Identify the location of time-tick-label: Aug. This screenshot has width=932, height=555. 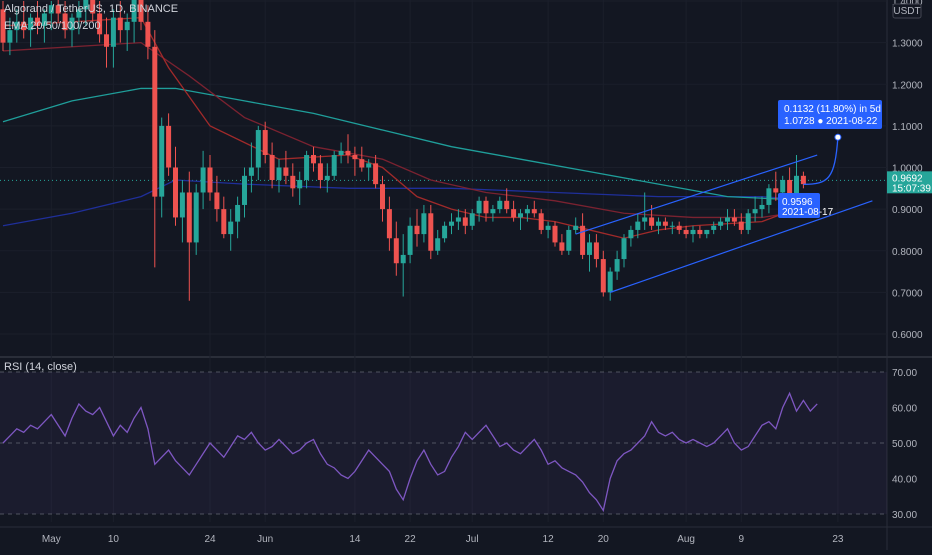
(686, 539).